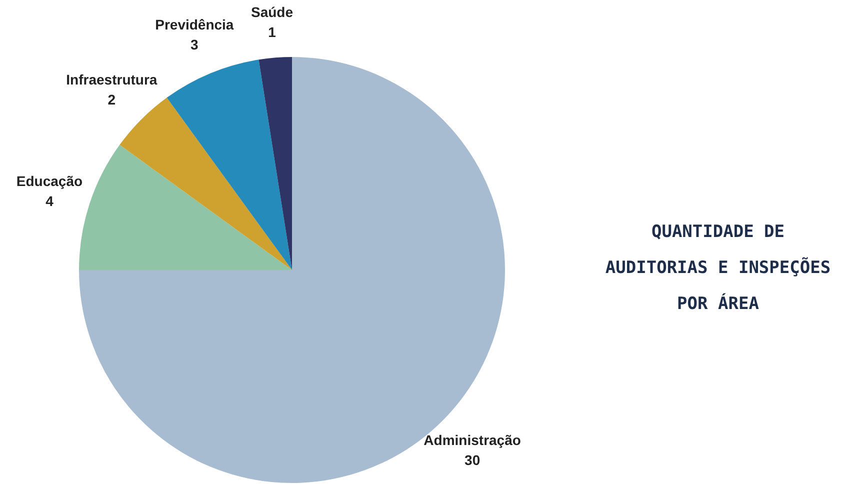 The height and width of the screenshot is (484, 867). What do you see at coordinates (49, 181) in the screenshot?
I see `slice-label: Educação` at bounding box center [49, 181].